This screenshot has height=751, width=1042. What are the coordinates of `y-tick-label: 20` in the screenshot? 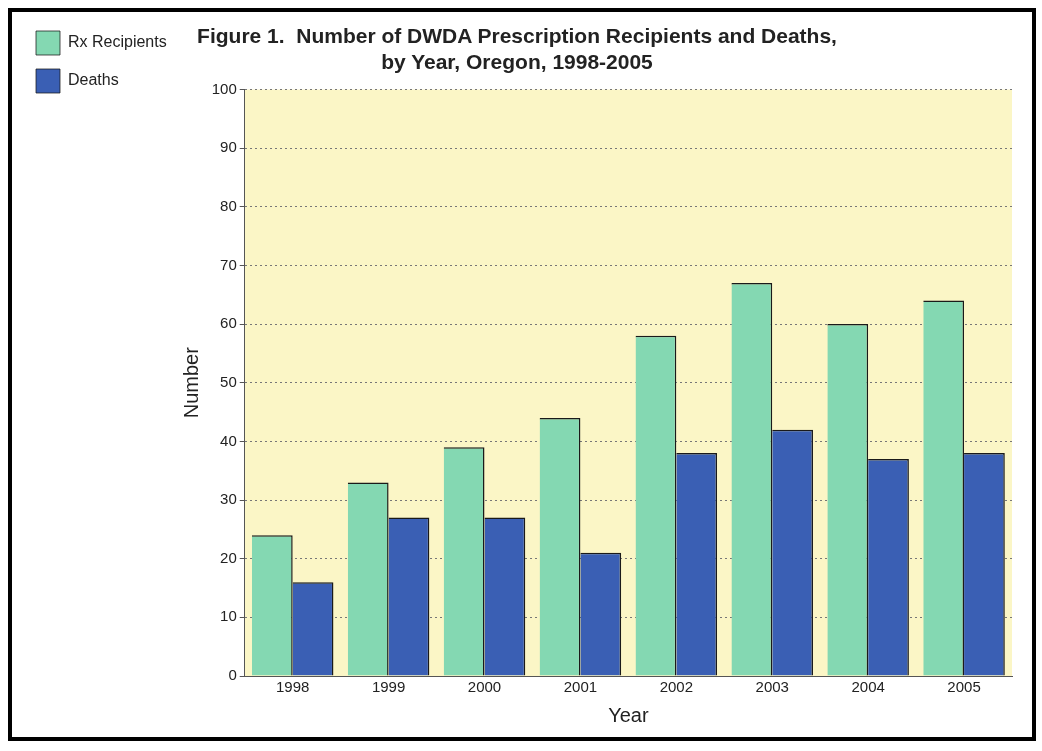 It's located at (228, 557).